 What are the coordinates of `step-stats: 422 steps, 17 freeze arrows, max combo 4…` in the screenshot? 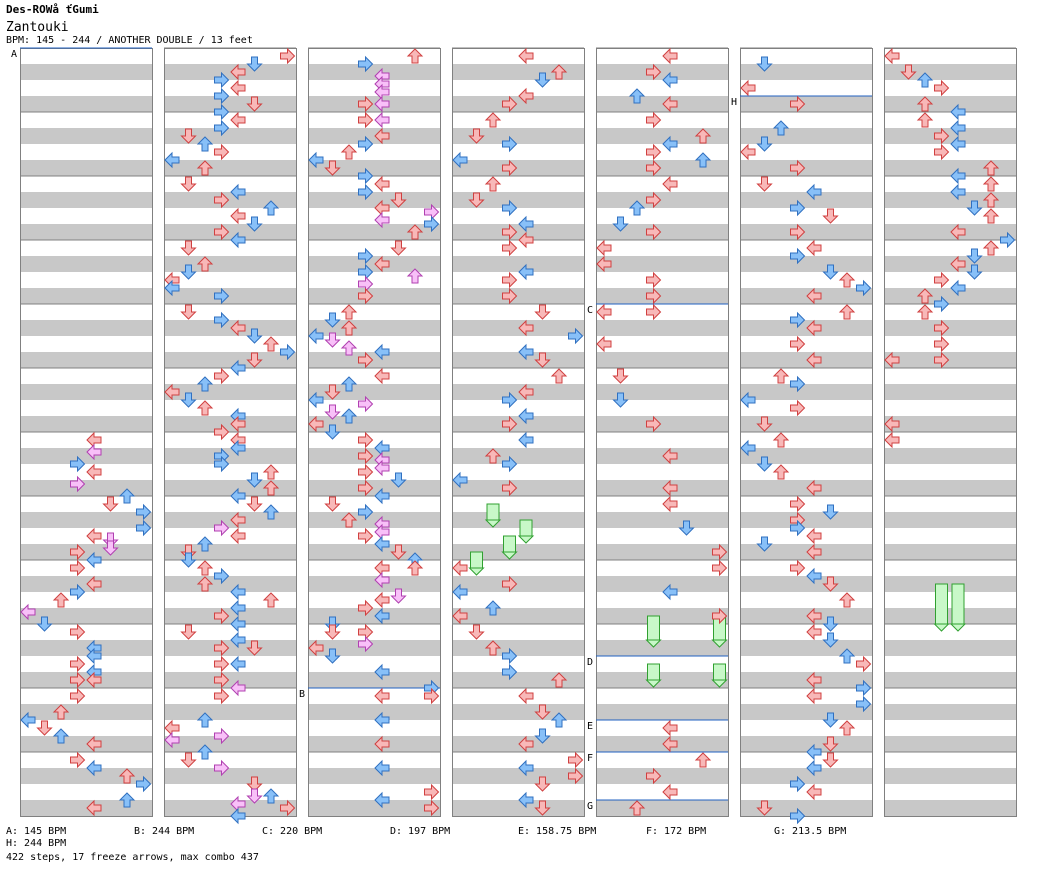 It's located at (132, 857).